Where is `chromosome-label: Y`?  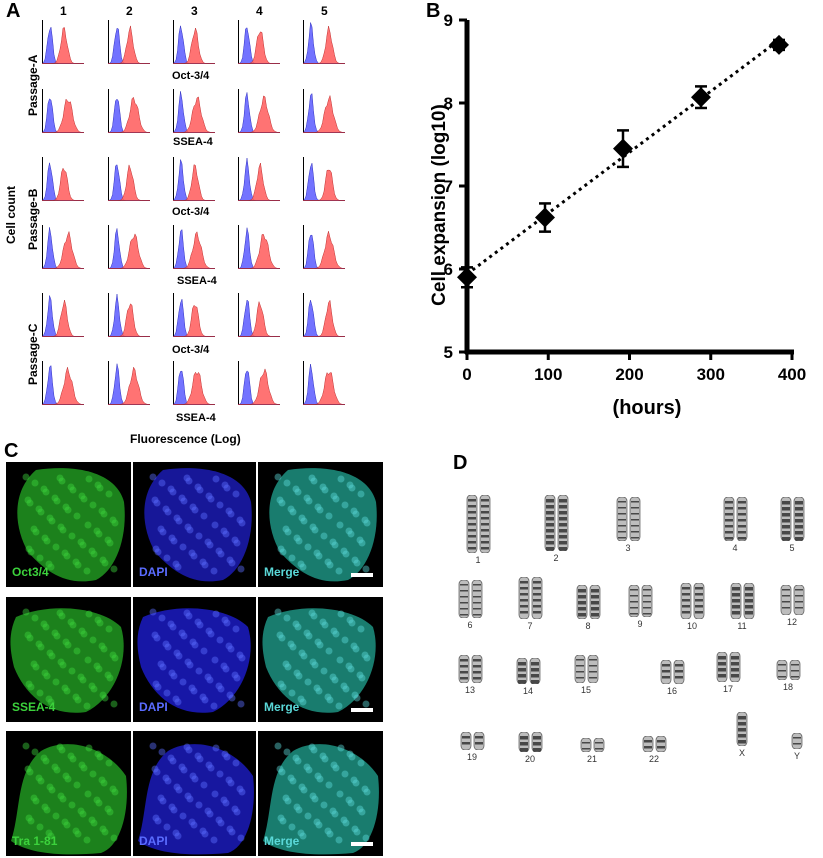
chromosome-label: Y is located at coordinates (796, 756).